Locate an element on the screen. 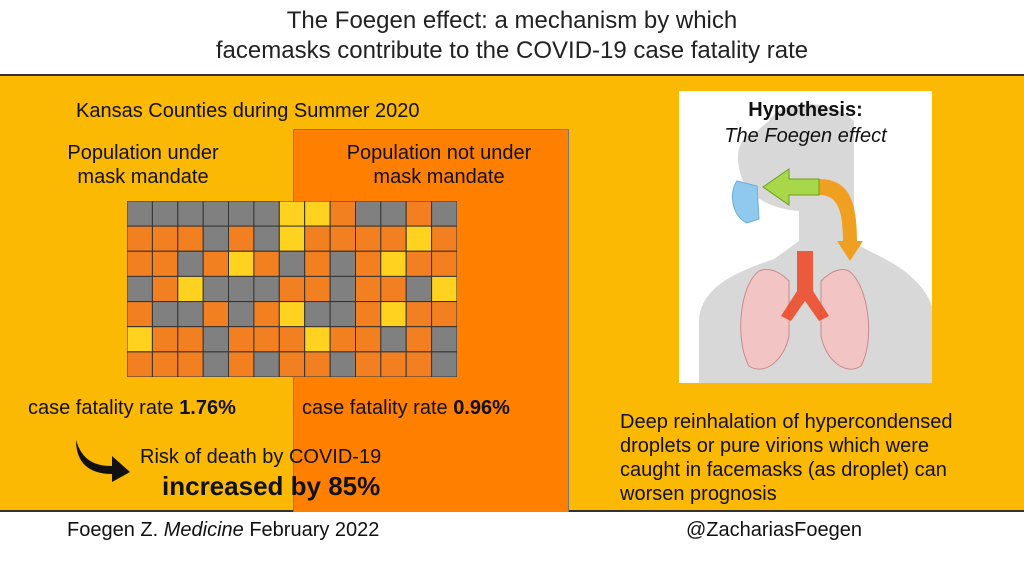  kansas-map-svg is located at coordinates (292, 289).